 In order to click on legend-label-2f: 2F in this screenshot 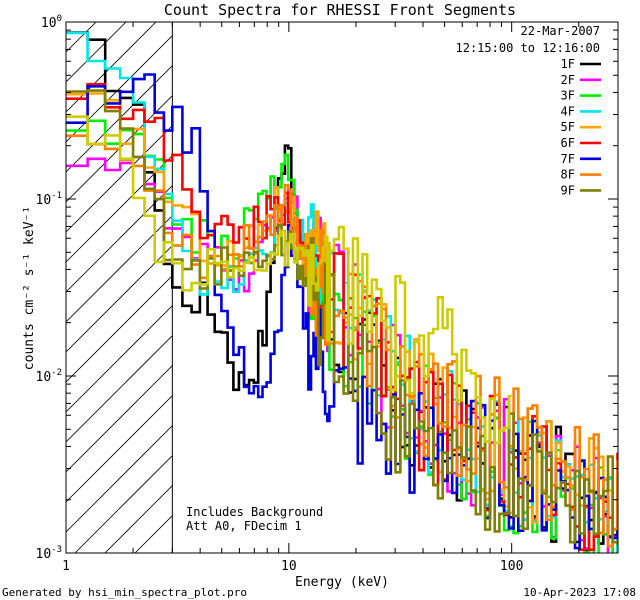, I will do `click(568, 80)`.